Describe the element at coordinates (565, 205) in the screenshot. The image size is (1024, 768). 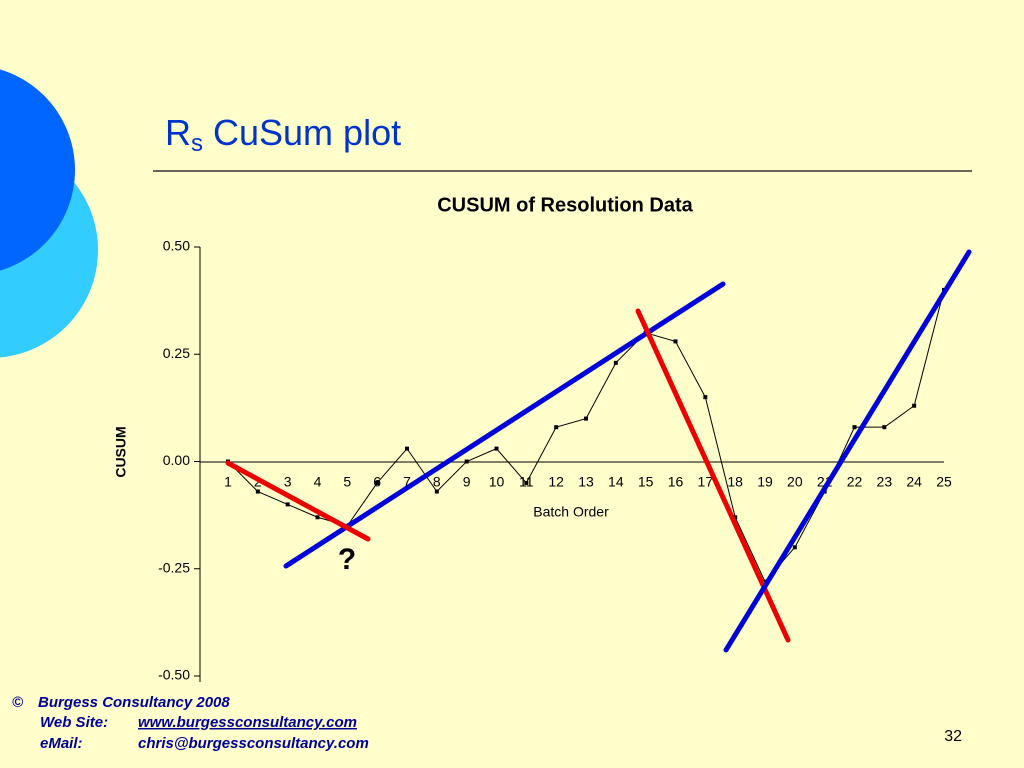
I see `chart-title: CUSUM of Resolution Data` at that location.